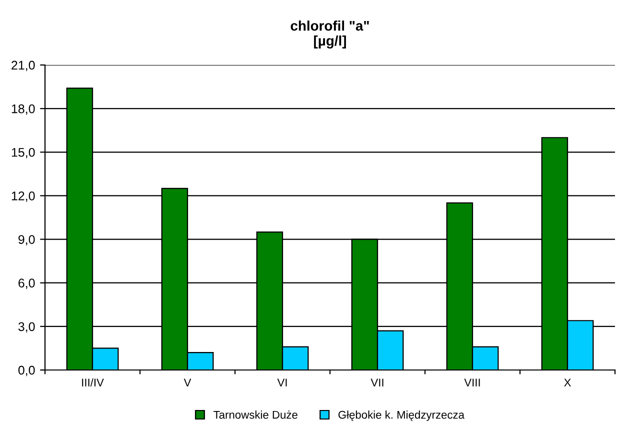 This screenshot has height=439, width=638. Describe the element at coordinates (26, 371) in the screenshot. I see `y-tick-label: 0,0` at that location.